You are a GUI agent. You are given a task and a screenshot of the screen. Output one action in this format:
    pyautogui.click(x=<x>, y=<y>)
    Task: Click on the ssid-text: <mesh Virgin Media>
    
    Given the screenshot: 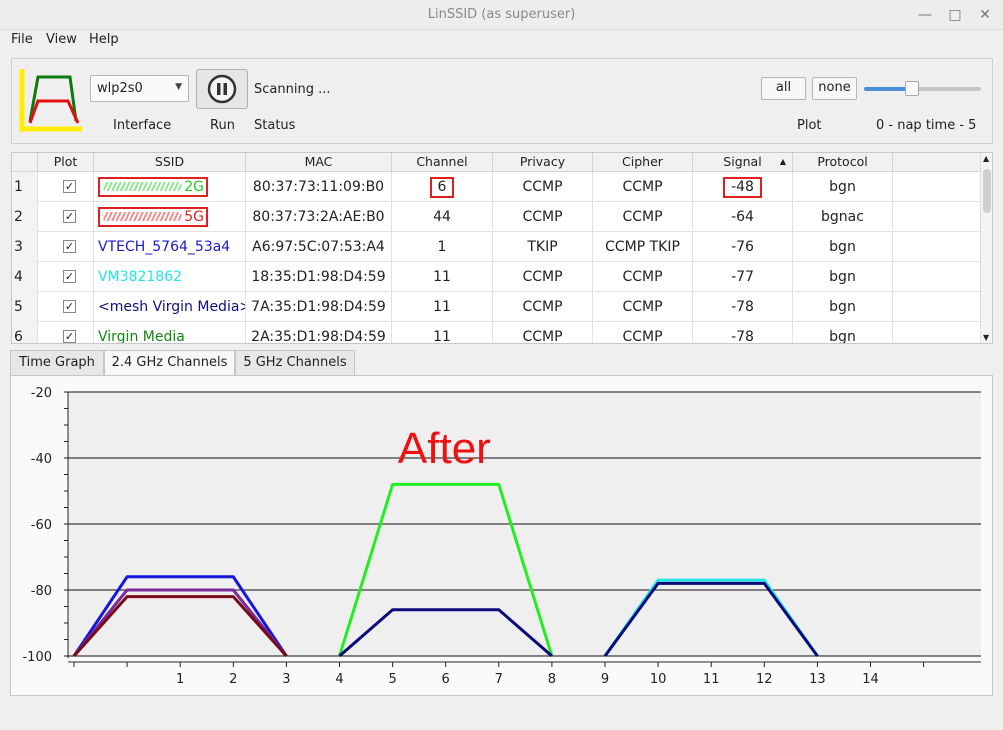 What is the action you would take?
    pyautogui.click(x=172, y=307)
    